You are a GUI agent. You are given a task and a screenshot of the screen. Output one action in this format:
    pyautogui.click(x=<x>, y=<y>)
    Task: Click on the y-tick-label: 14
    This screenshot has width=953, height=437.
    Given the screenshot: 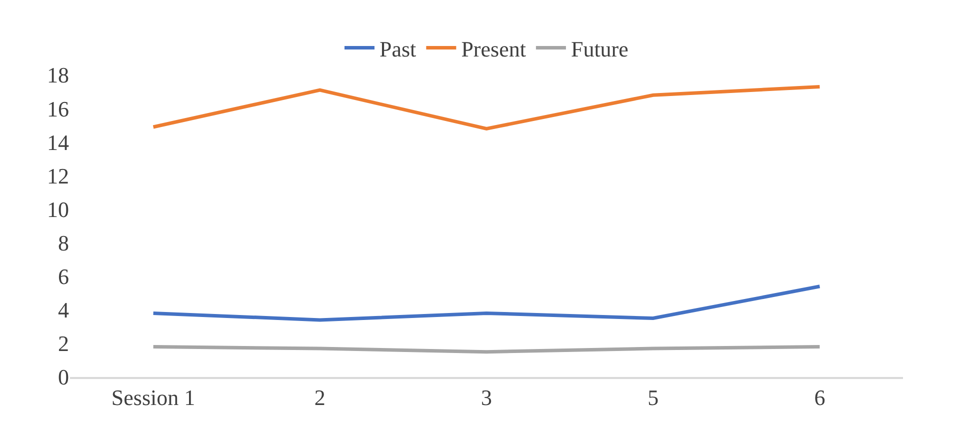 What is the action you would take?
    pyautogui.click(x=58, y=142)
    